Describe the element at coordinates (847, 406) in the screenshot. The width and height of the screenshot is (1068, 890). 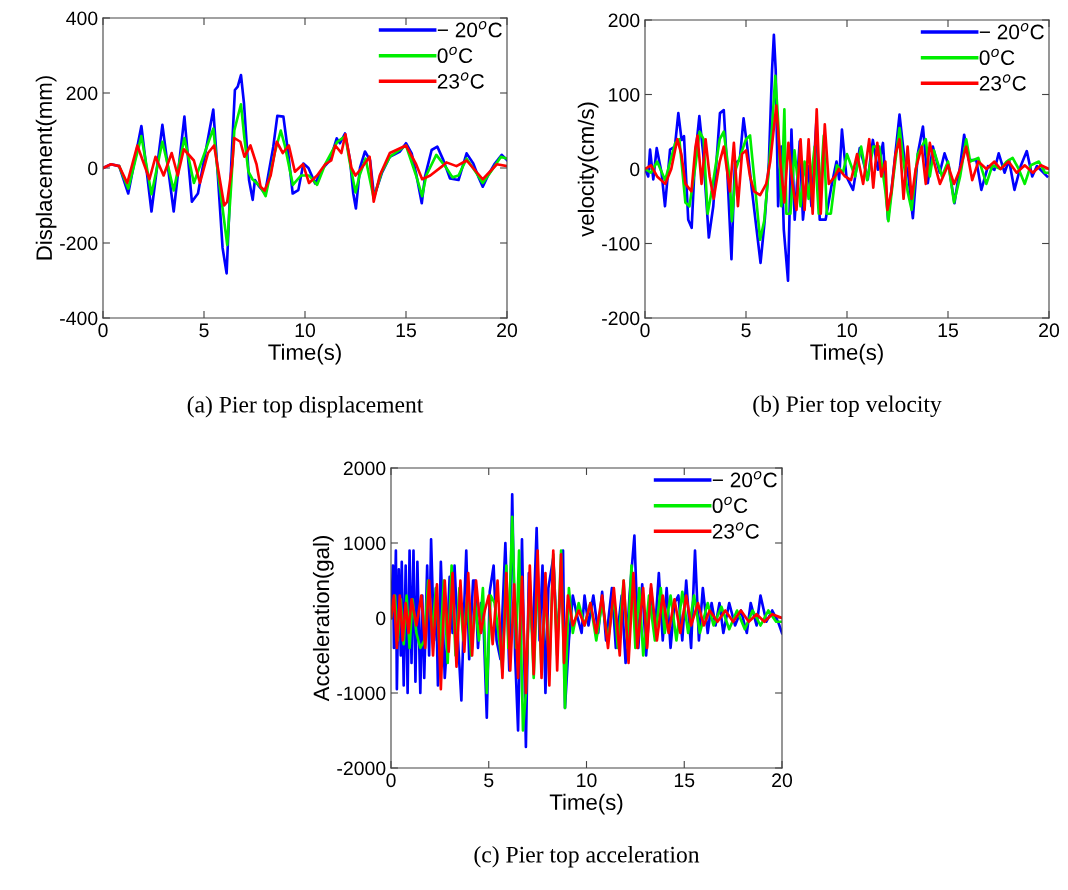
I see `text: (b) Pier top velocity` at that location.